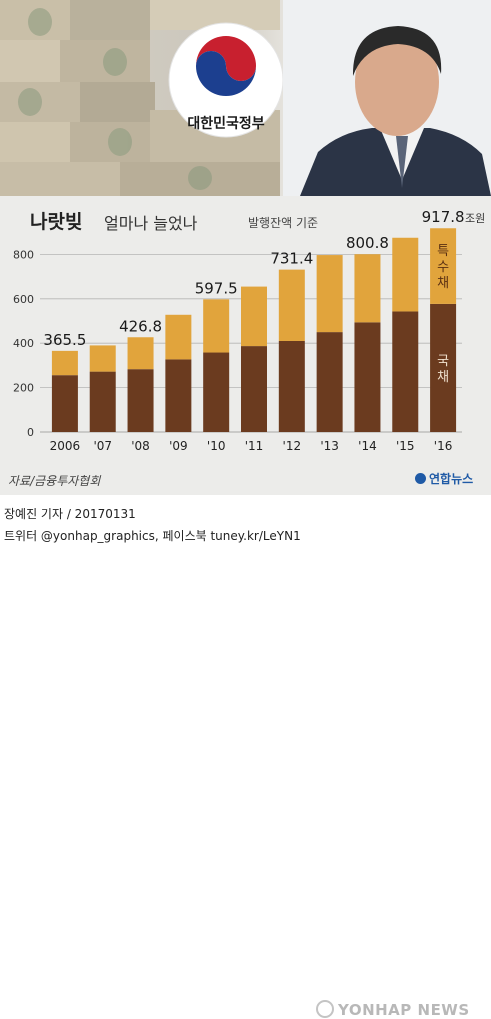  What do you see at coordinates (443, 283) in the screenshot?
I see `legend-label-special: 채` at bounding box center [443, 283].